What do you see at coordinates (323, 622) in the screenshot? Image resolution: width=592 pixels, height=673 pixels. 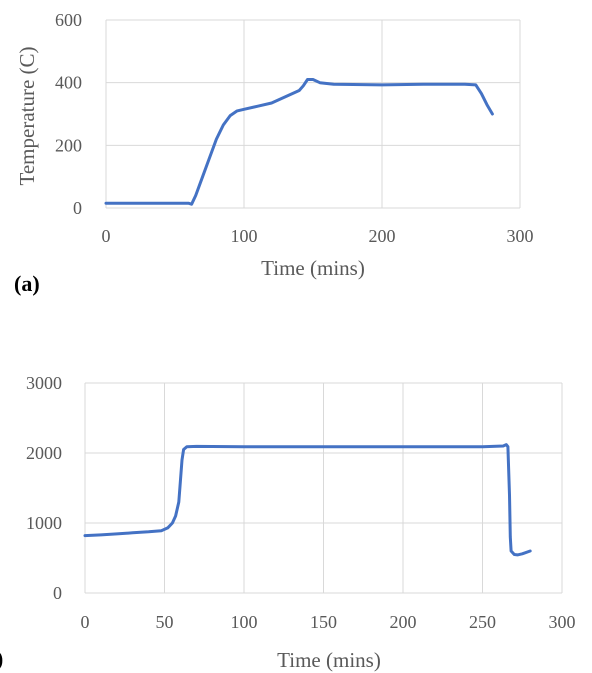 I see `chart-b-x-tick-label: 150` at bounding box center [323, 622].